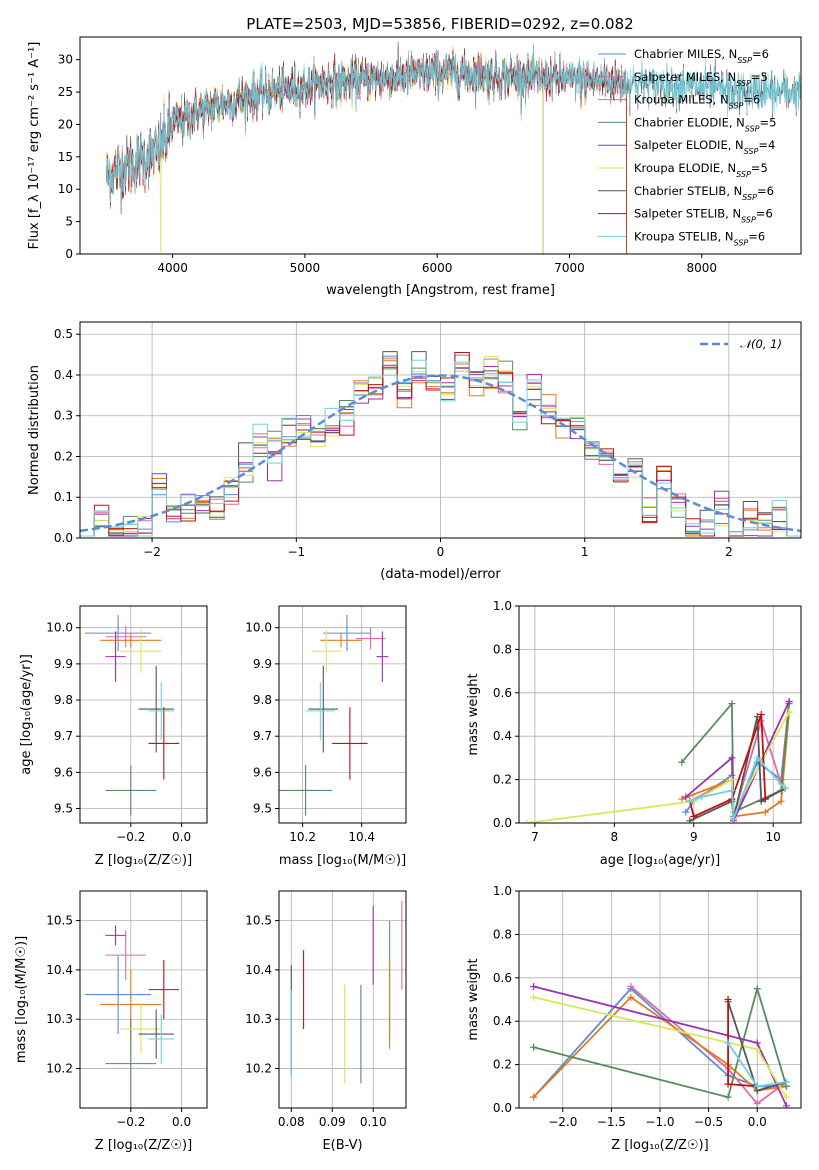 The height and width of the screenshot is (1170, 819). What do you see at coordinates (673, 100) in the screenshot?
I see `legend-name: Kroupa MILES` at bounding box center [673, 100].